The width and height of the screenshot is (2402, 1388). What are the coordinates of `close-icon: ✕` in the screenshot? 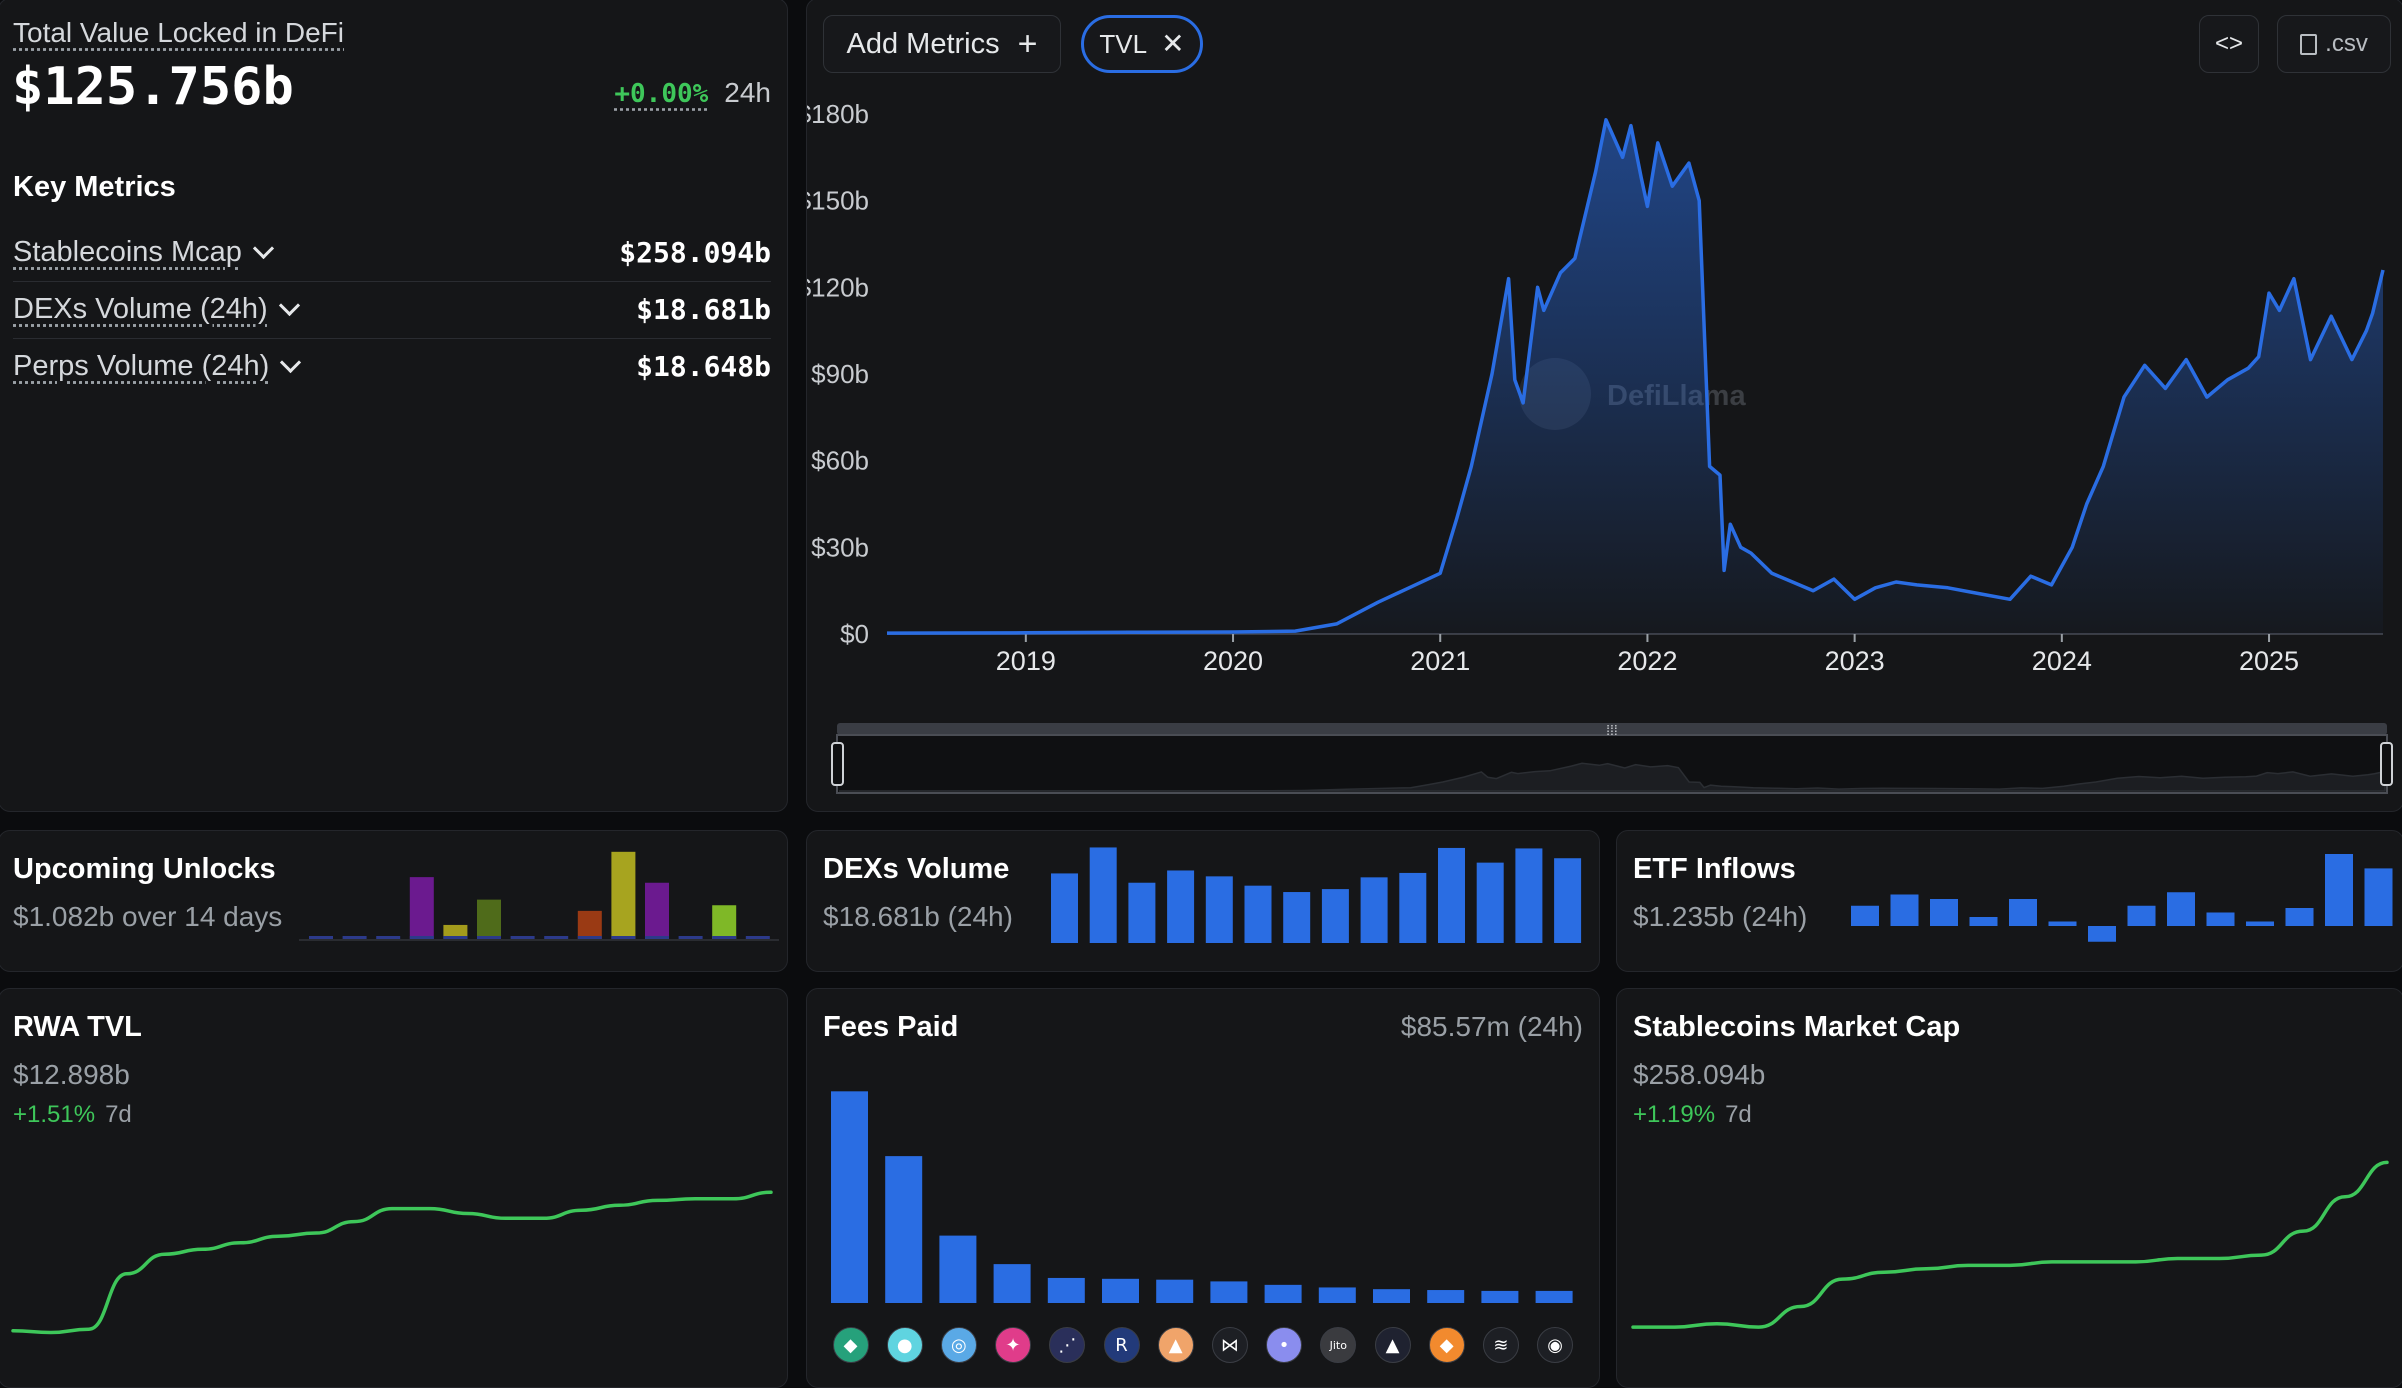 It's located at (1173, 43).